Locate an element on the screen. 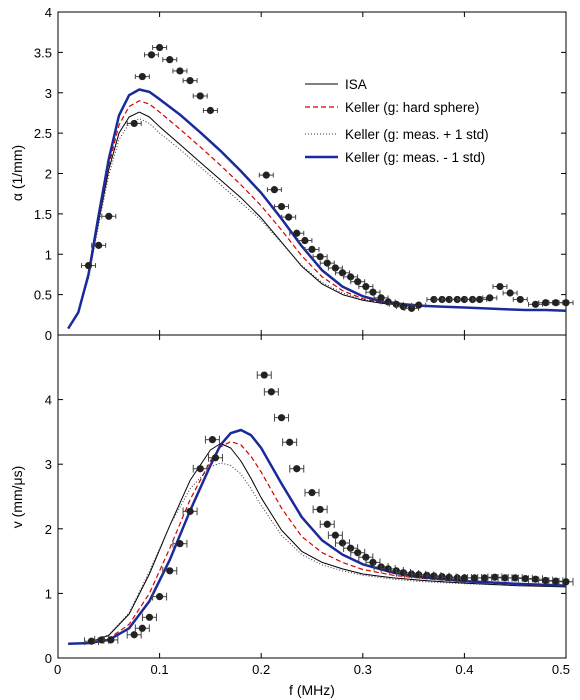  x-tick-label: 0.1 is located at coordinates (160, 669).